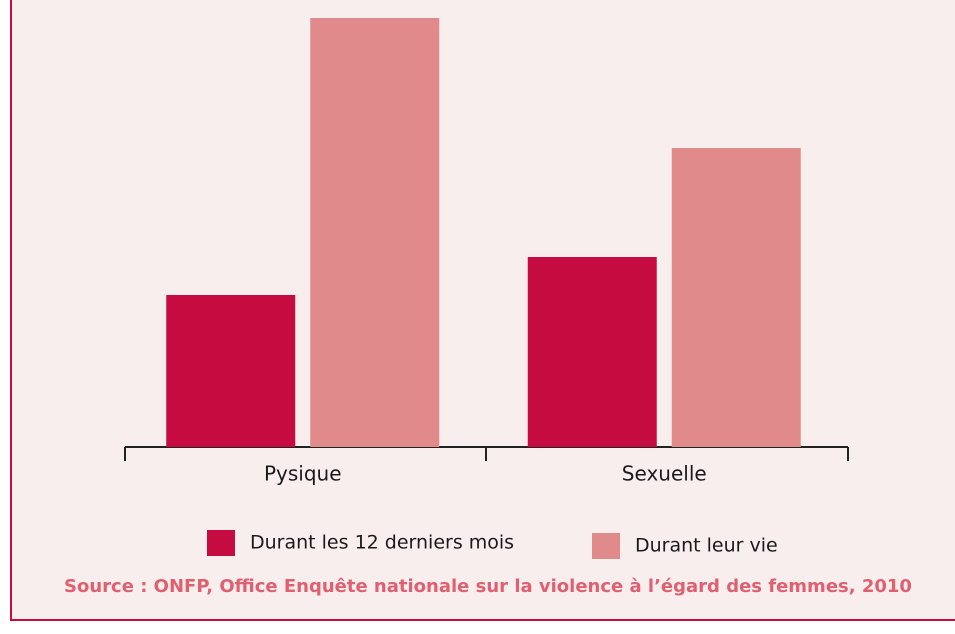  Describe the element at coordinates (664, 474) in the screenshot. I see `x-tick-label: Sexuelle` at that location.